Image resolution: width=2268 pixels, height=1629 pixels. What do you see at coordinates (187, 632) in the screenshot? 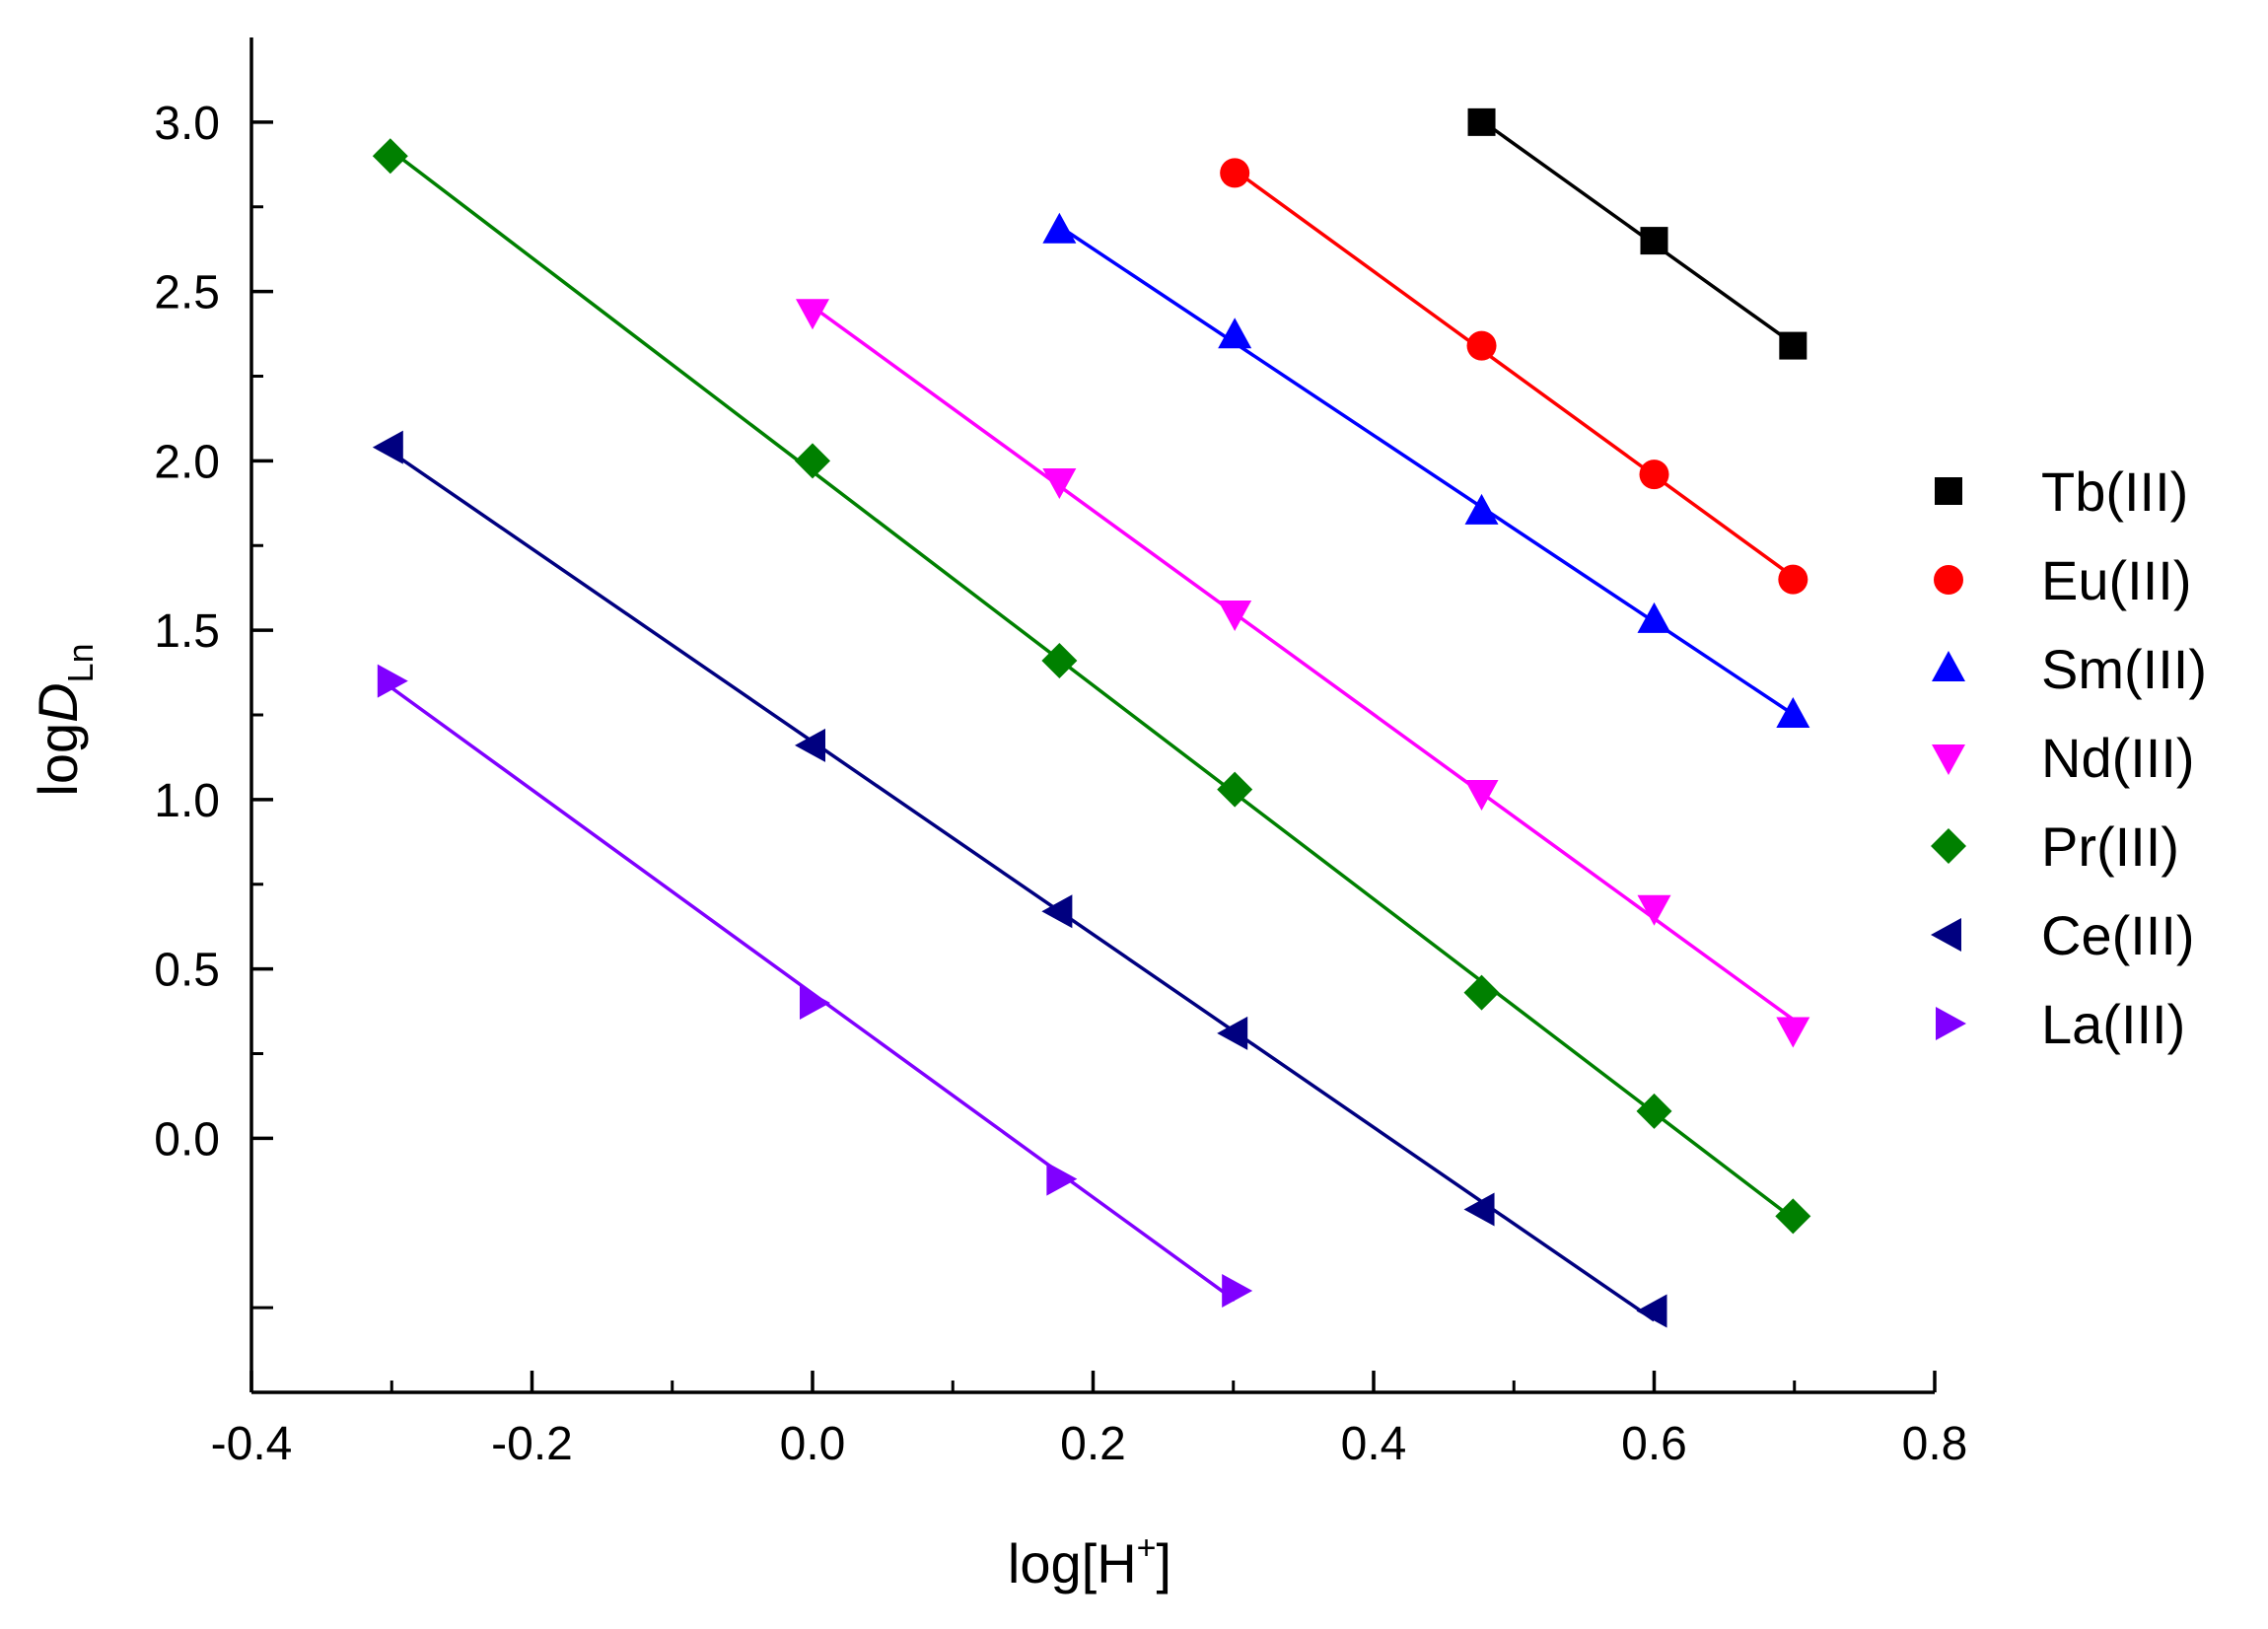
I see `y-tick-label: 1.5` at bounding box center [187, 632].